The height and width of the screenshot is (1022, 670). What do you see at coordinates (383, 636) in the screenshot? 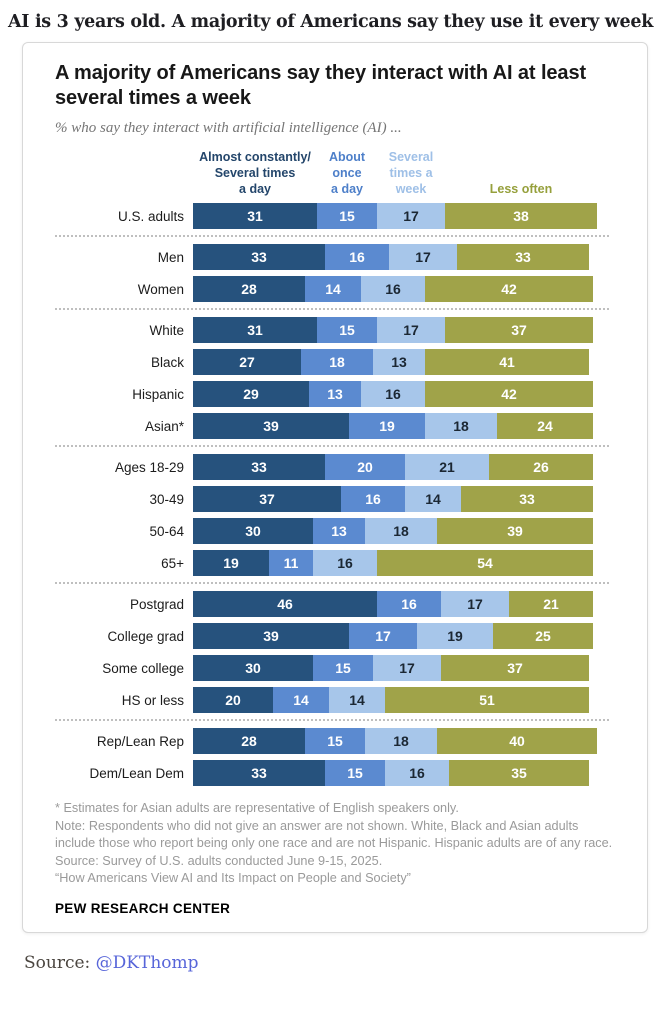
I see `bar-segment-series-1: 17` at bounding box center [383, 636].